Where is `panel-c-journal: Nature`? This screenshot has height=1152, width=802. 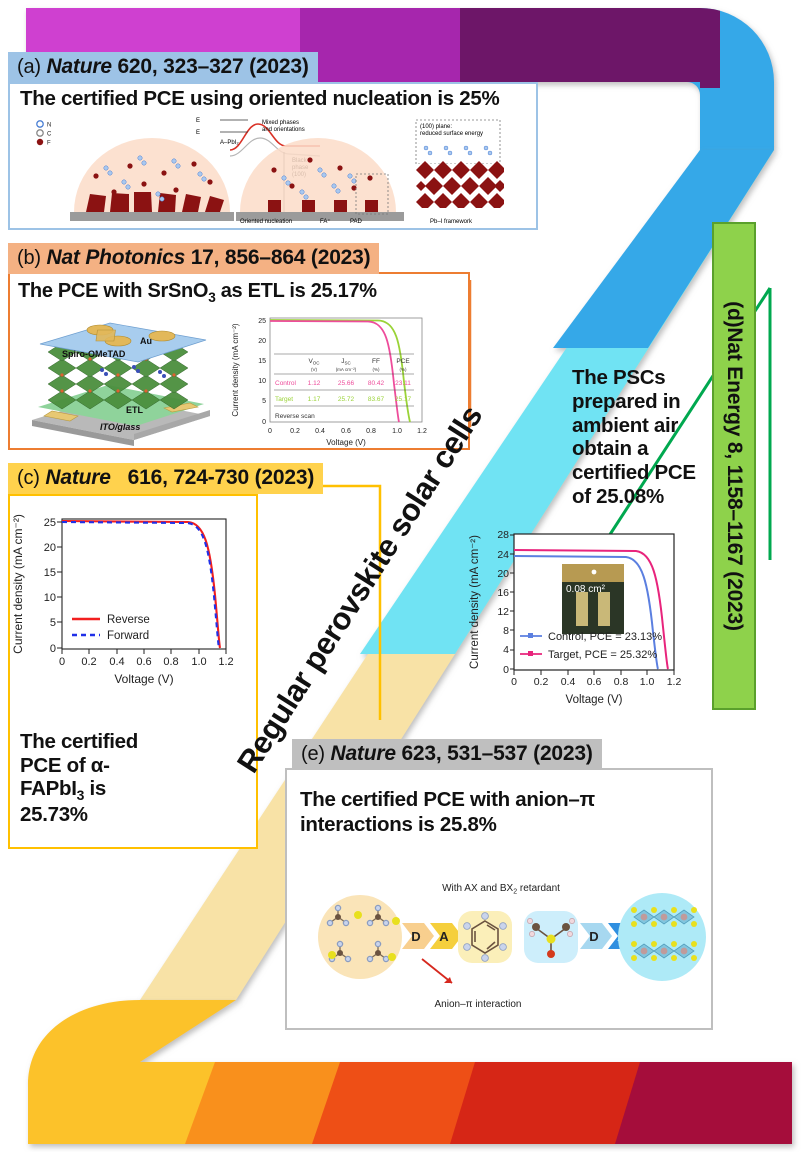 panel-c-journal: Nature is located at coordinates (78, 477).